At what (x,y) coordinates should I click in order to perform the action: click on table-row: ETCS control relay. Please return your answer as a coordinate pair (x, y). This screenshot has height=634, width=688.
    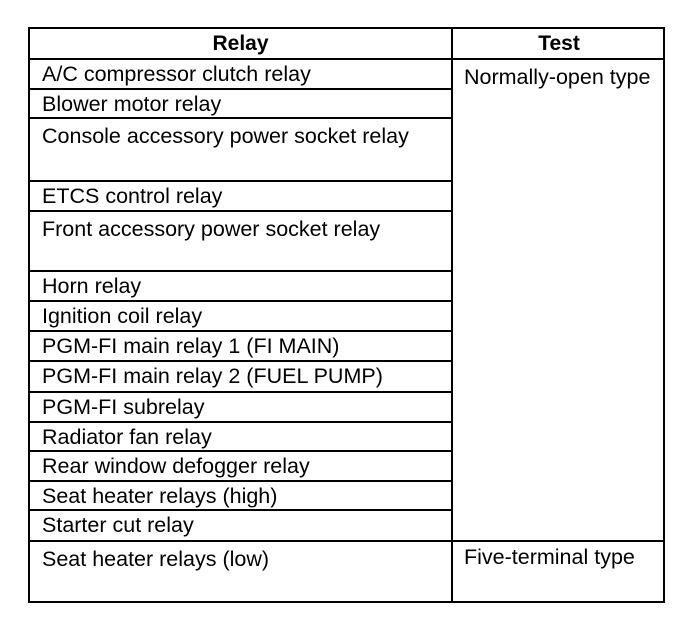
    Looking at the image, I should click on (240, 195).